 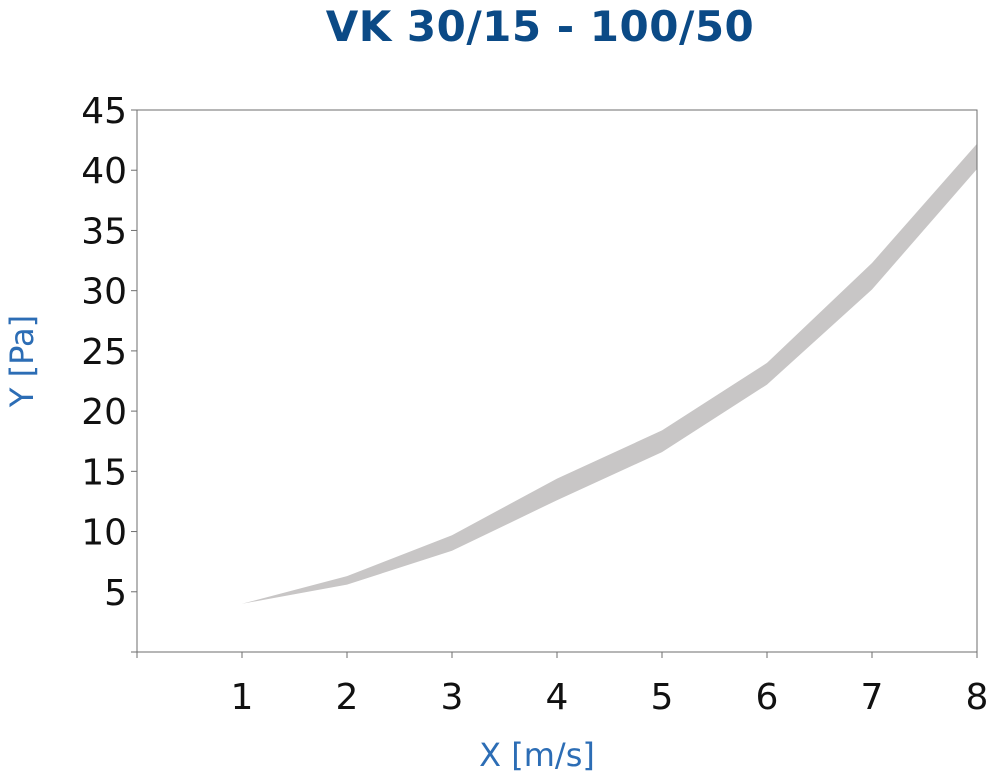 I want to click on y-tick-label: 45, so click(x=104, y=111).